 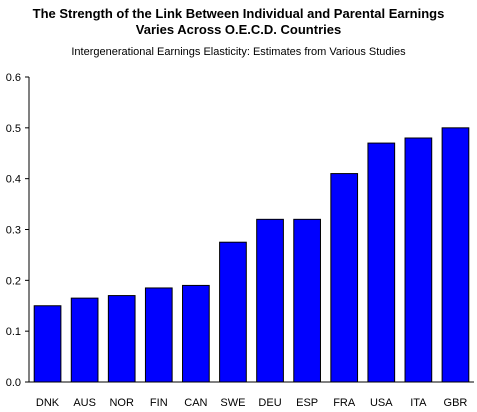 What do you see at coordinates (381, 262) in the screenshot?
I see `bar-usa` at bounding box center [381, 262].